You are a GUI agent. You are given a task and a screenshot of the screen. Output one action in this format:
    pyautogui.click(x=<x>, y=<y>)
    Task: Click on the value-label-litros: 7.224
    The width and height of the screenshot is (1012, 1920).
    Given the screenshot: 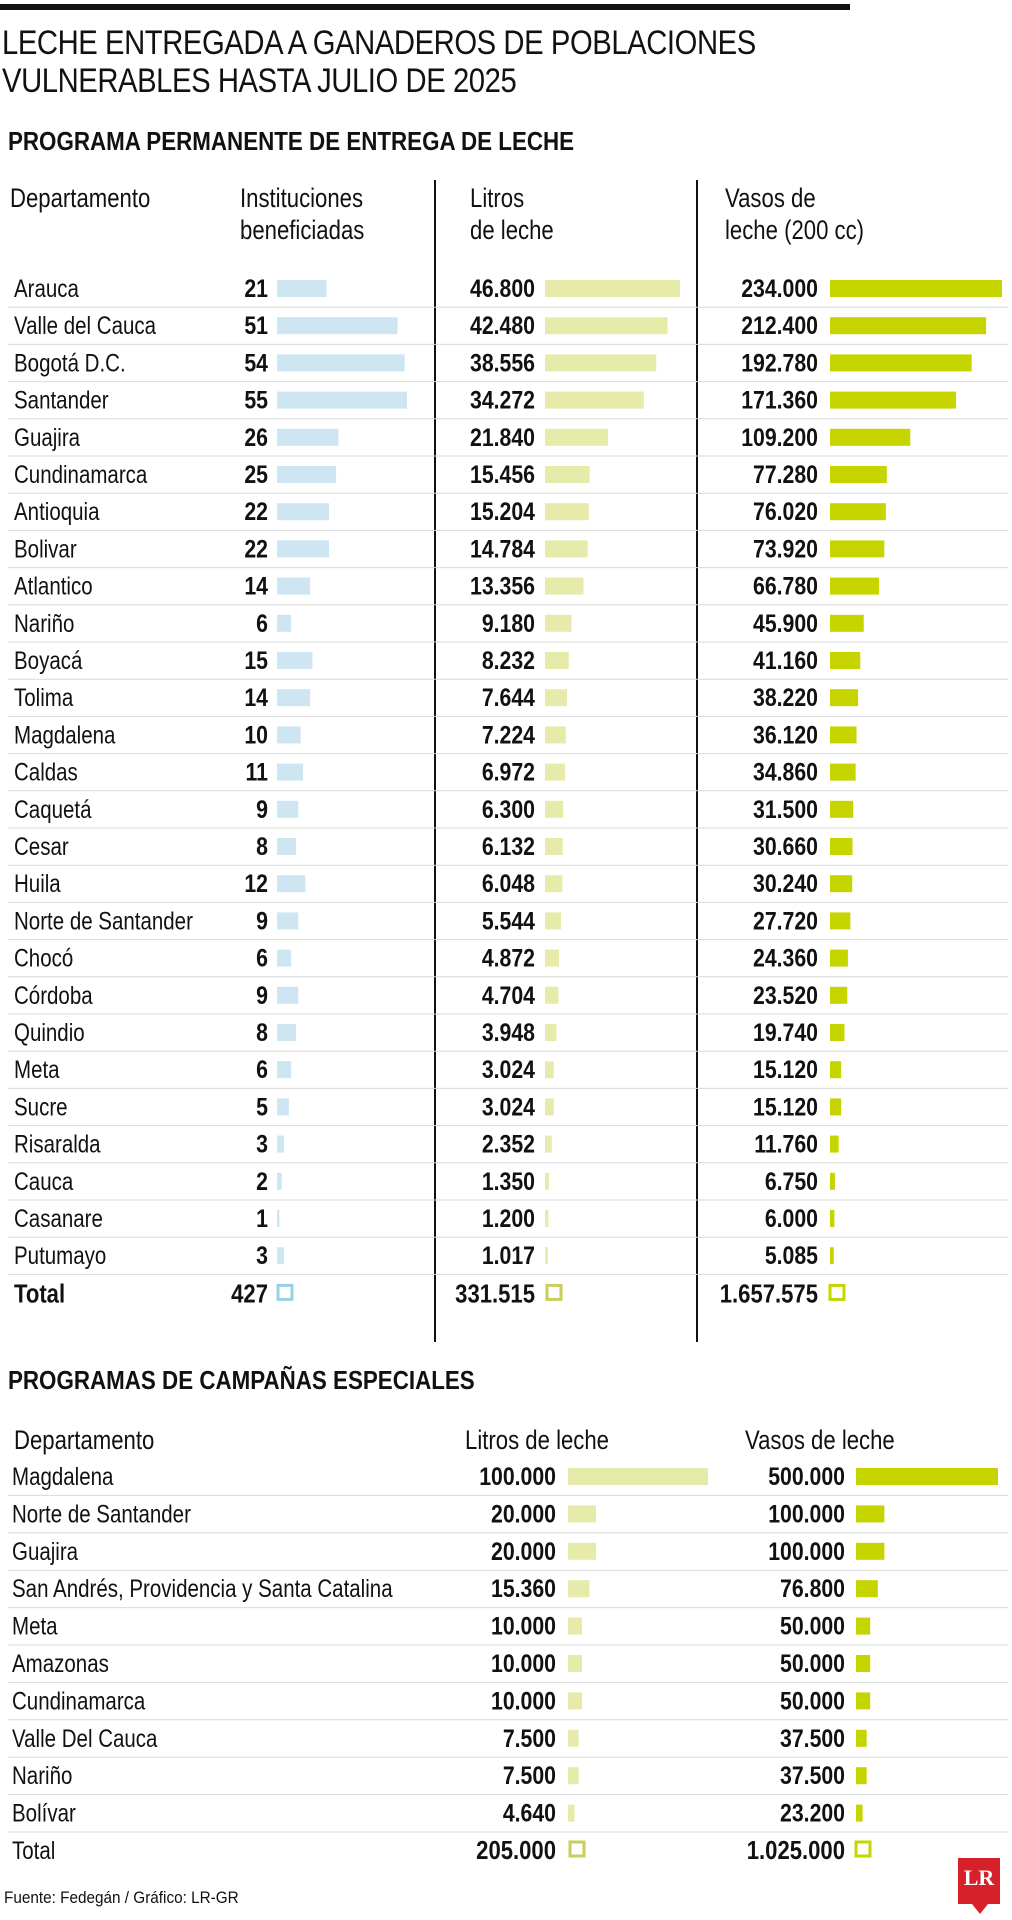 What is the action you would take?
    pyautogui.click(x=508, y=735)
    